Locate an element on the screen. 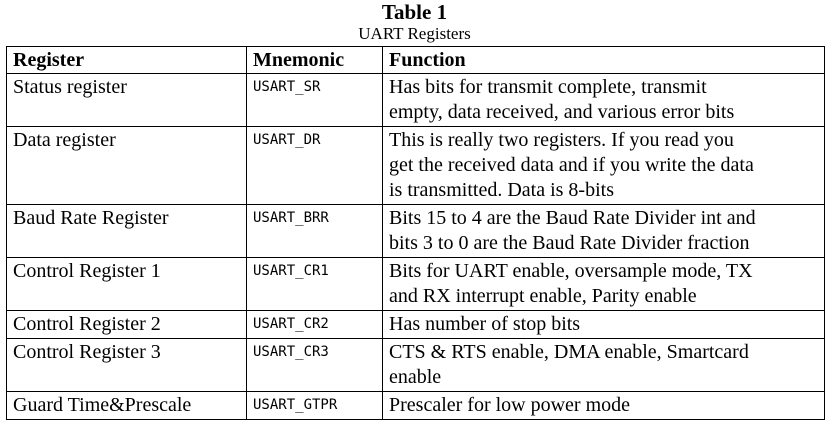 The height and width of the screenshot is (426, 829). function-line: Has bits for transmit complete, transmit is located at coordinates (548, 87).